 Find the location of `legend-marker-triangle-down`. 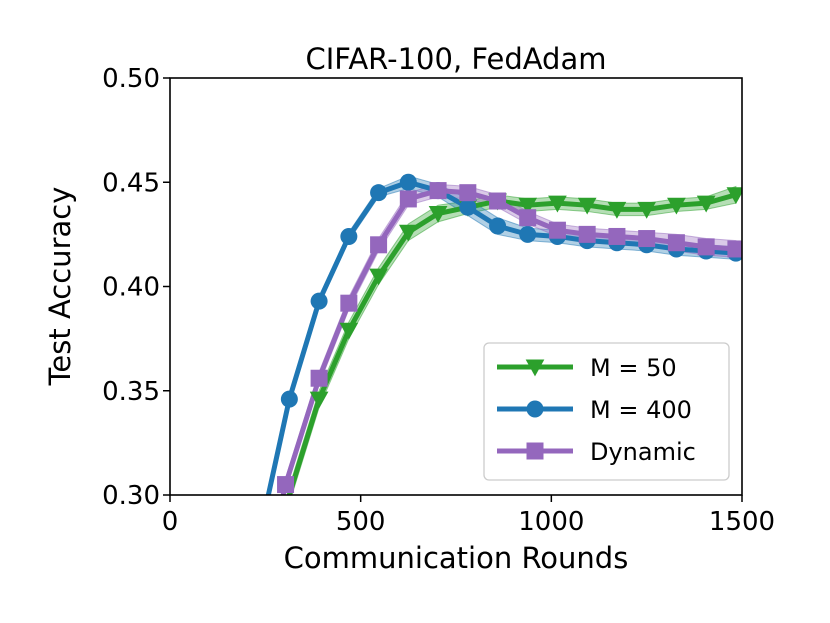

legend-marker-triangle-down is located at coordinates (535, 368).